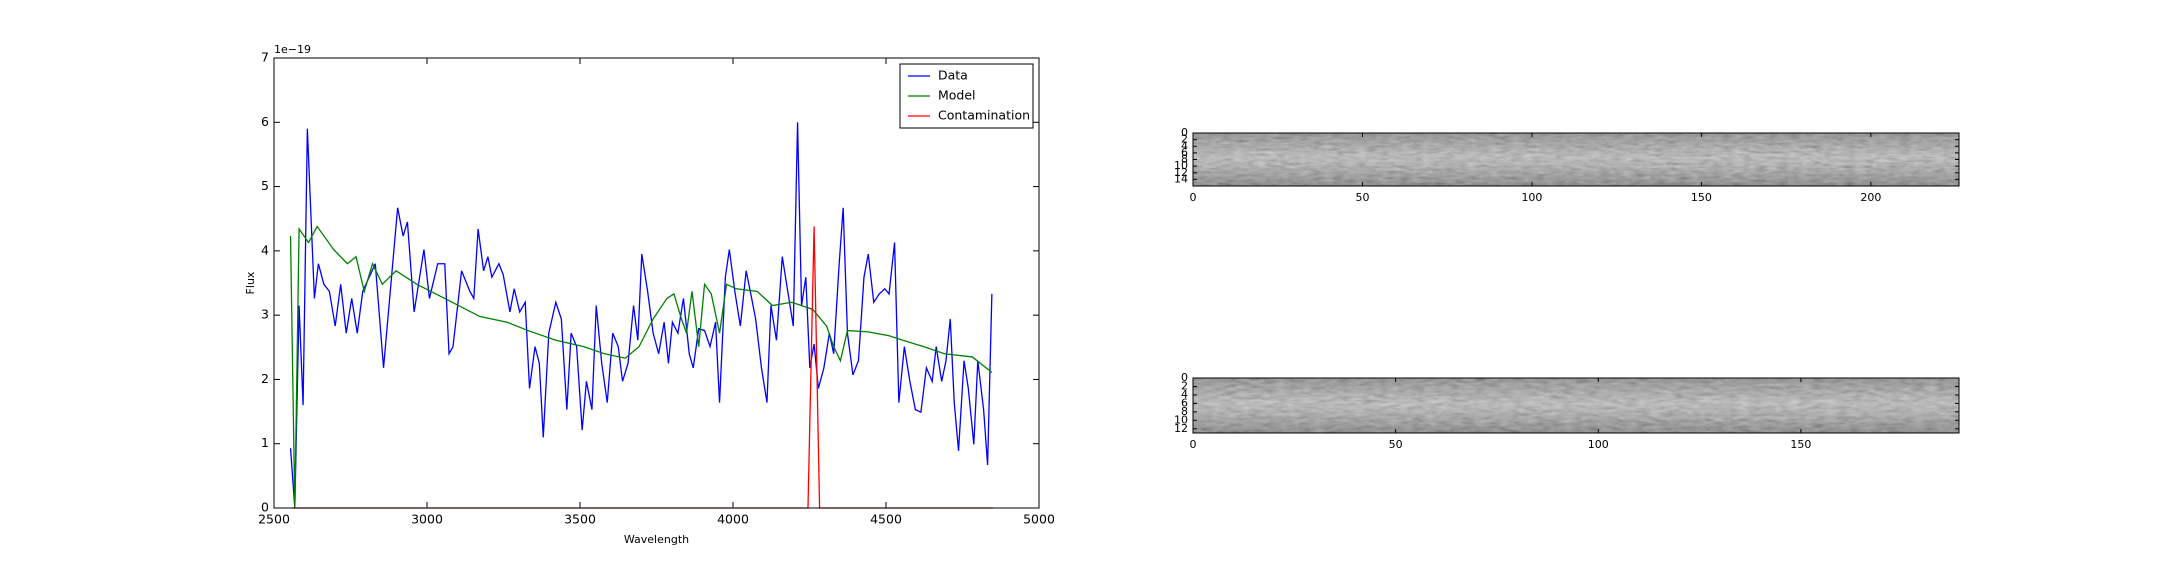  What do you see at coordinates (265, 57) in the screenshot?
I see `y-tick-label: 7` at bounding box center [265, 57].